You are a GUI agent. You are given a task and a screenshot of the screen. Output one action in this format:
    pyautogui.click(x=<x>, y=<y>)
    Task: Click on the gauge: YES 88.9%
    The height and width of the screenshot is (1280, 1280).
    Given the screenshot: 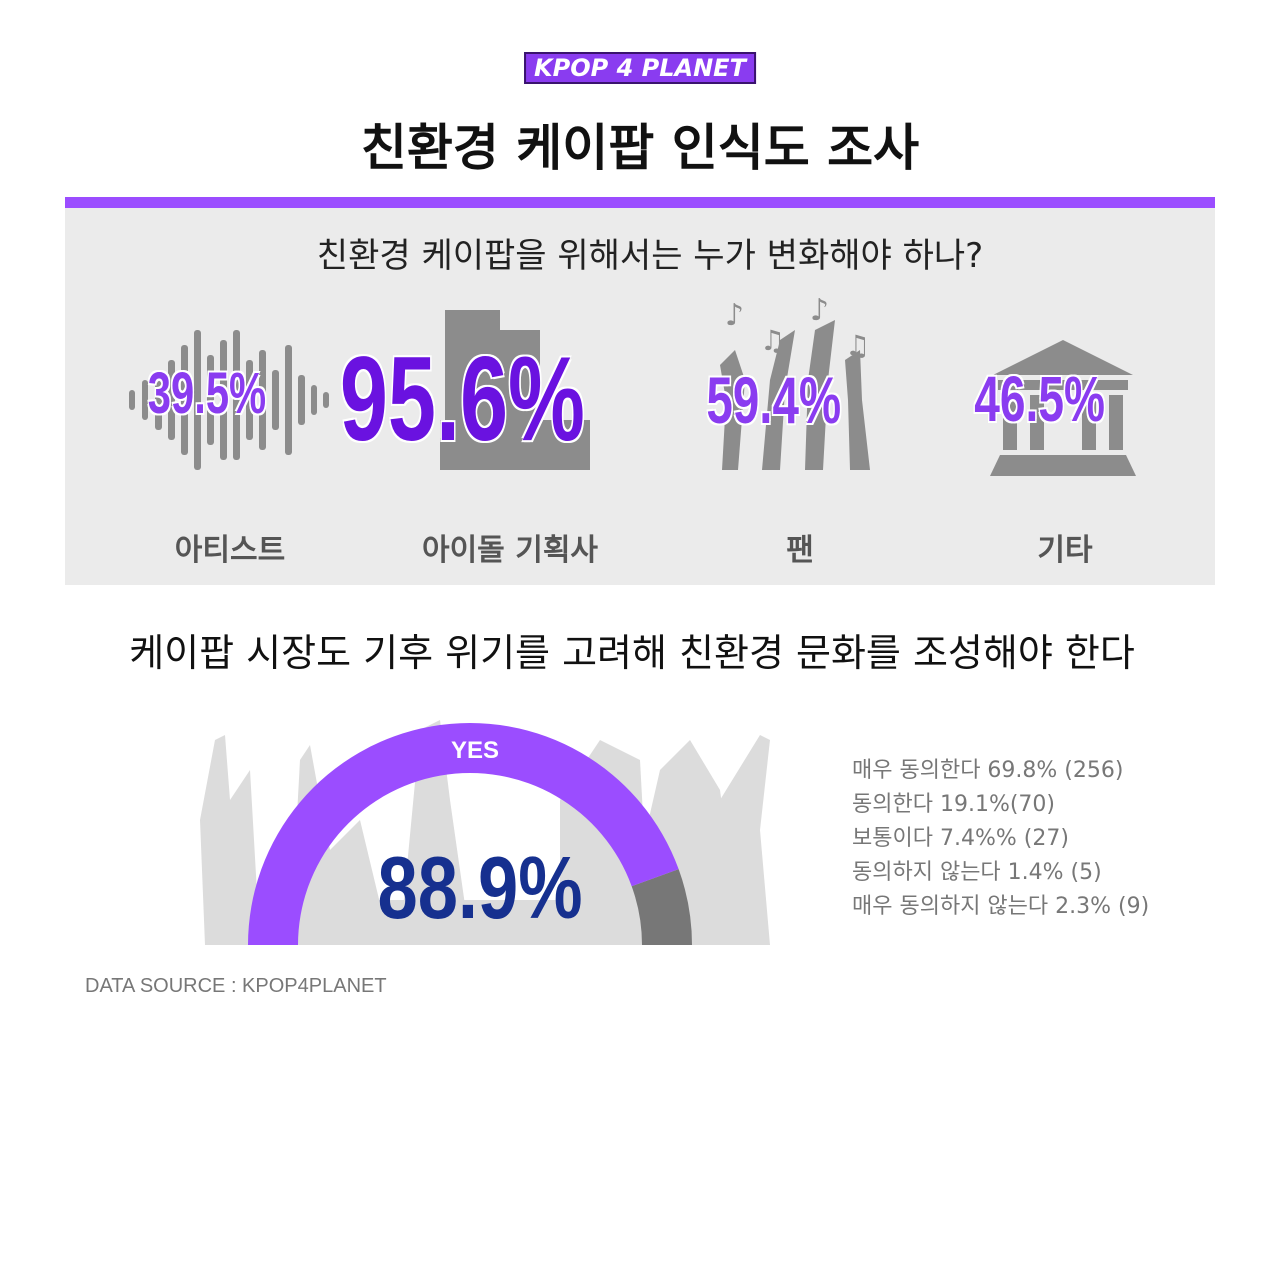 What is the action you would take?
    pyautogui.click(x=470, y=834)
    